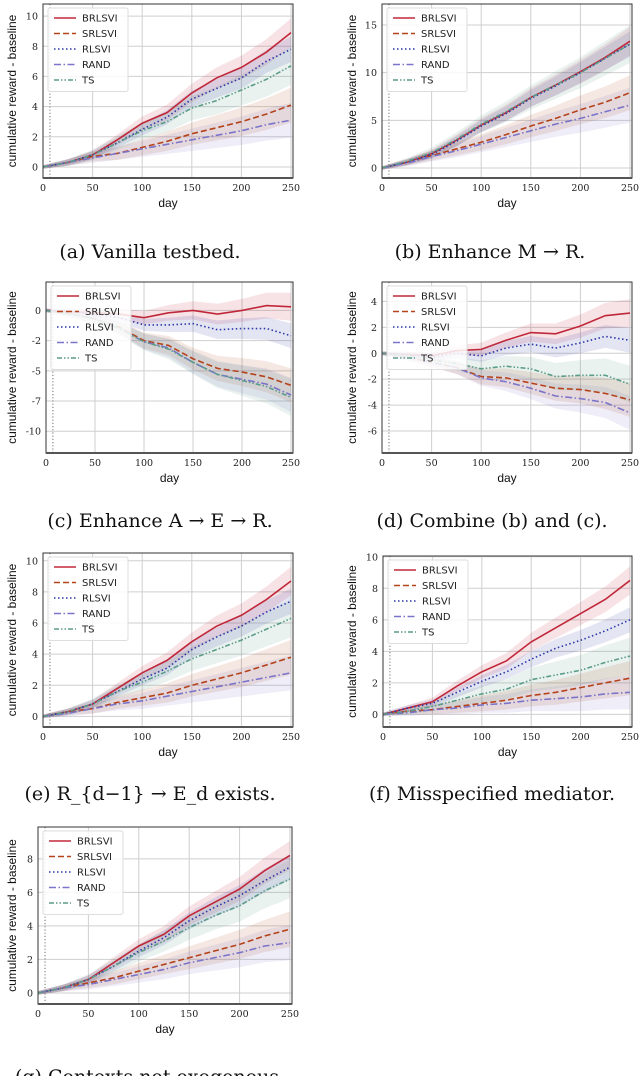 The image size is (640, 1076). I want to click on confidence-band-srlsvi, so click(506, 122).